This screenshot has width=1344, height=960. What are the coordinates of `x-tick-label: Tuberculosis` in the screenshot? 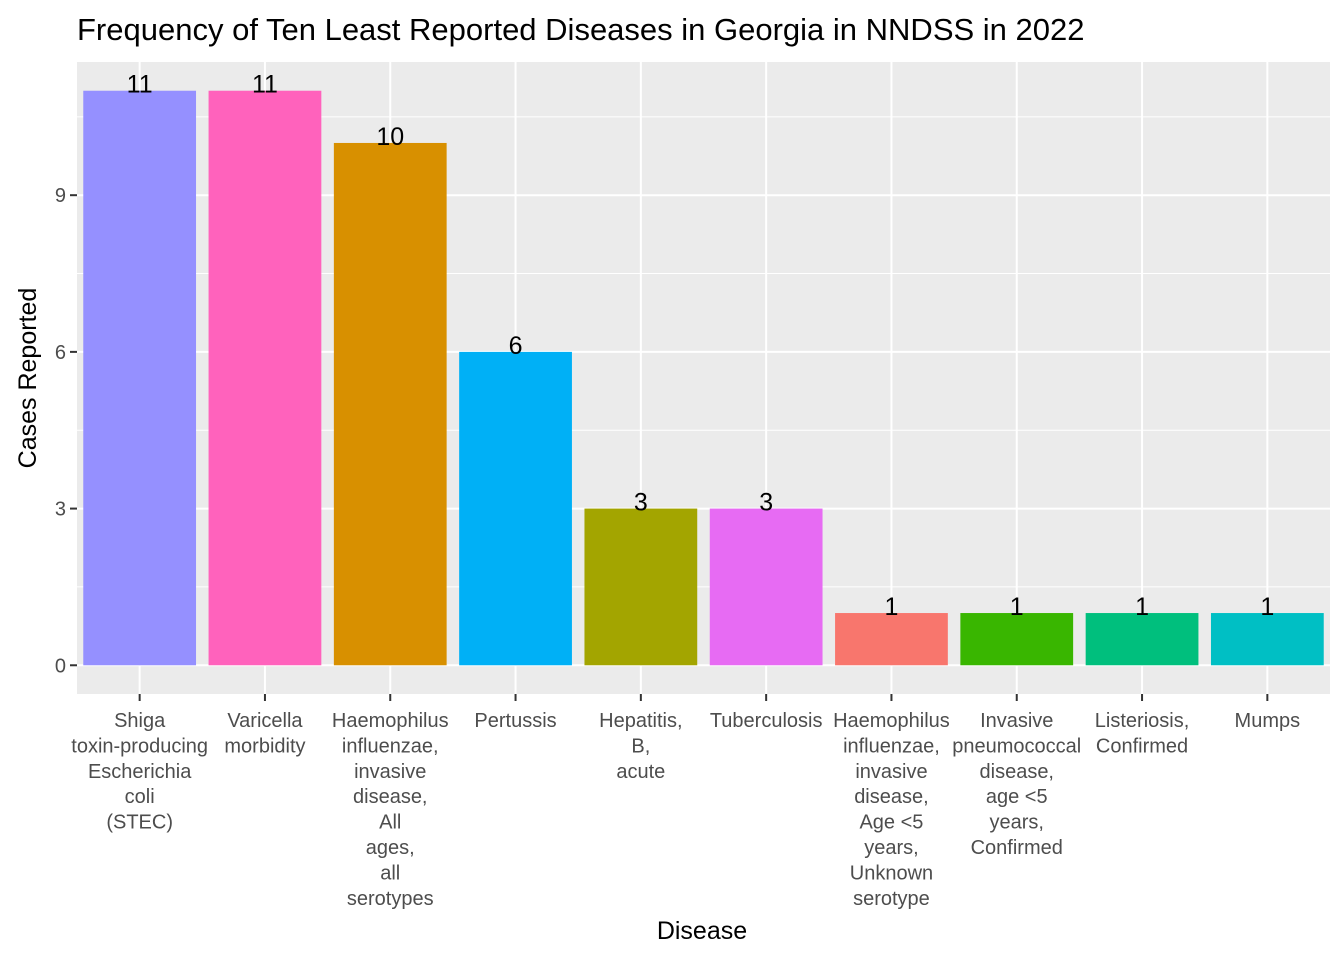 It's located at (766, 721).